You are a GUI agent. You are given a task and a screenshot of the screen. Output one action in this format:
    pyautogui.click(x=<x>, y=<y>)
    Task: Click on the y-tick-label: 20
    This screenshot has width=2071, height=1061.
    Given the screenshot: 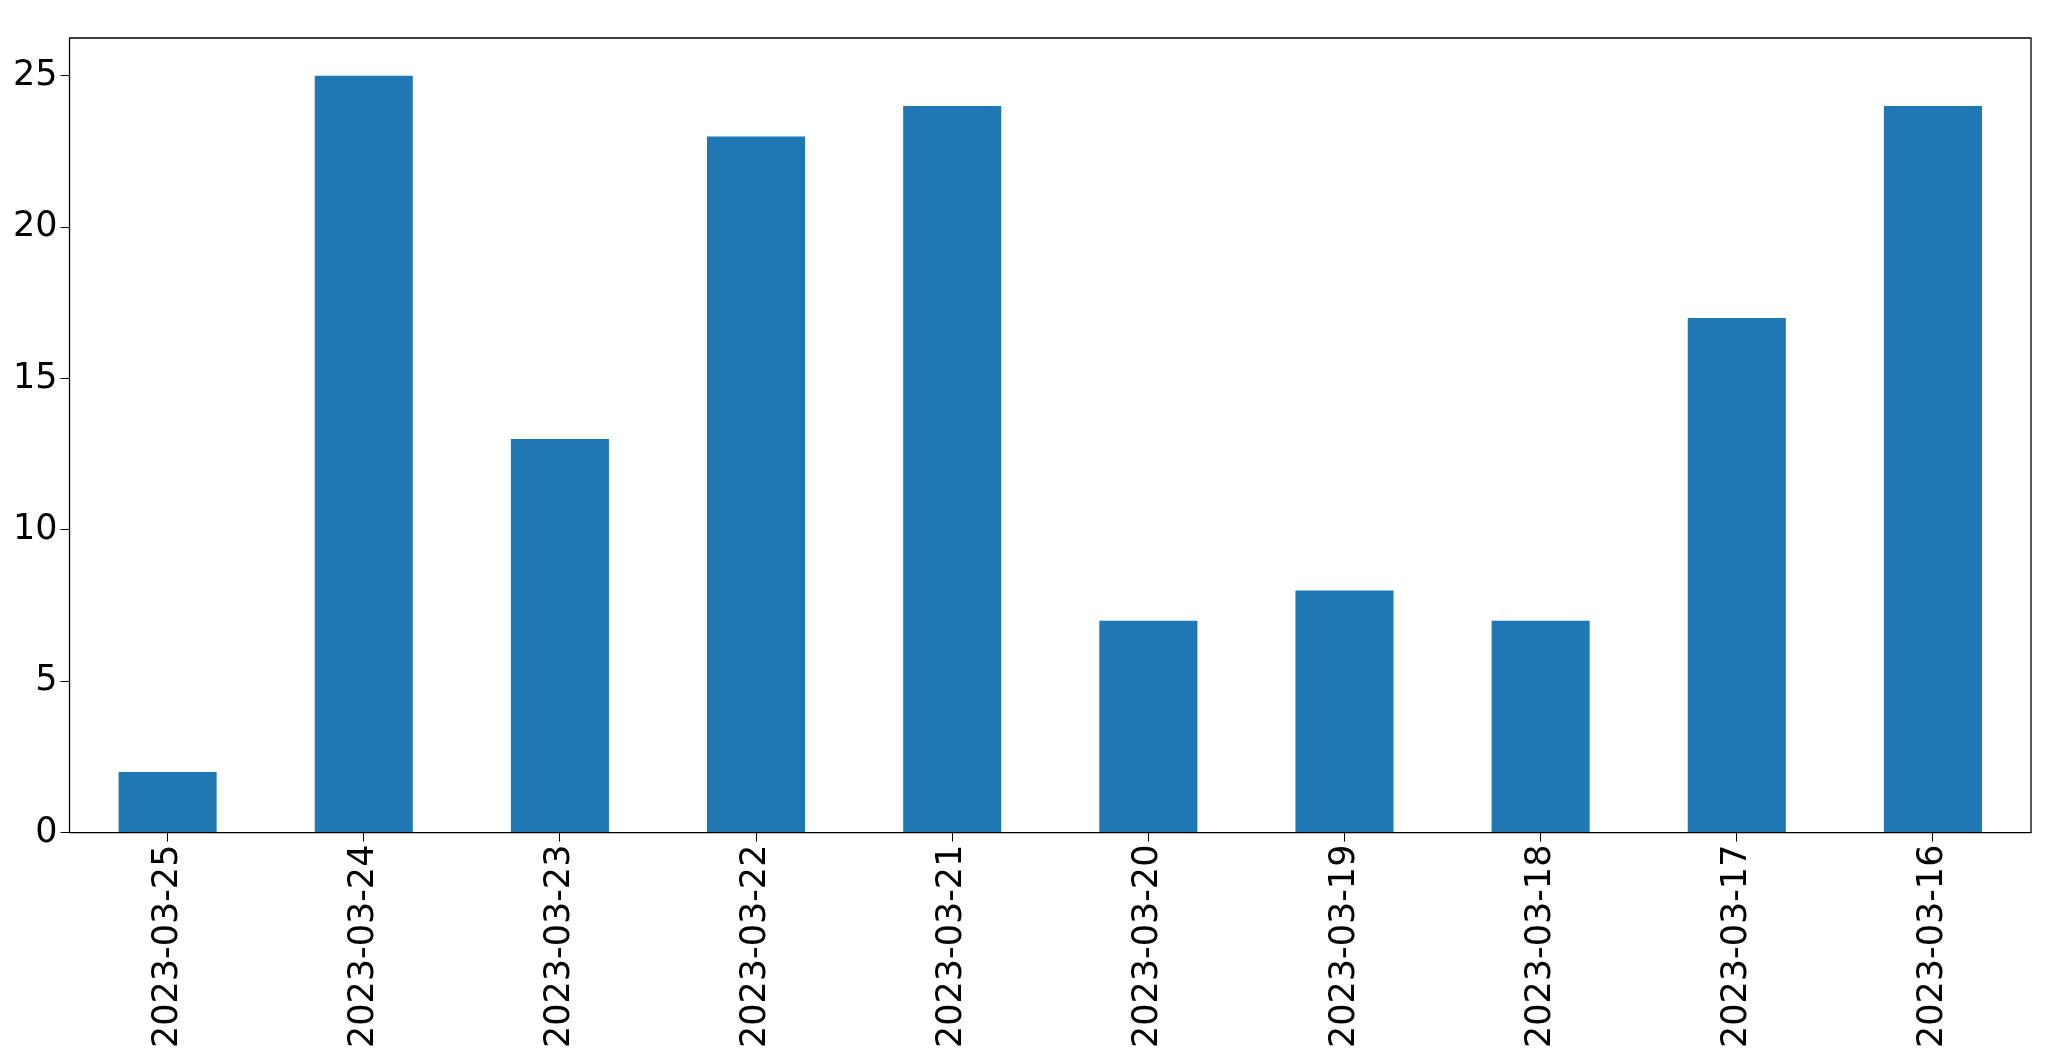 What is the action you would take?
    pyautogui.click(x=35, y=224)
    